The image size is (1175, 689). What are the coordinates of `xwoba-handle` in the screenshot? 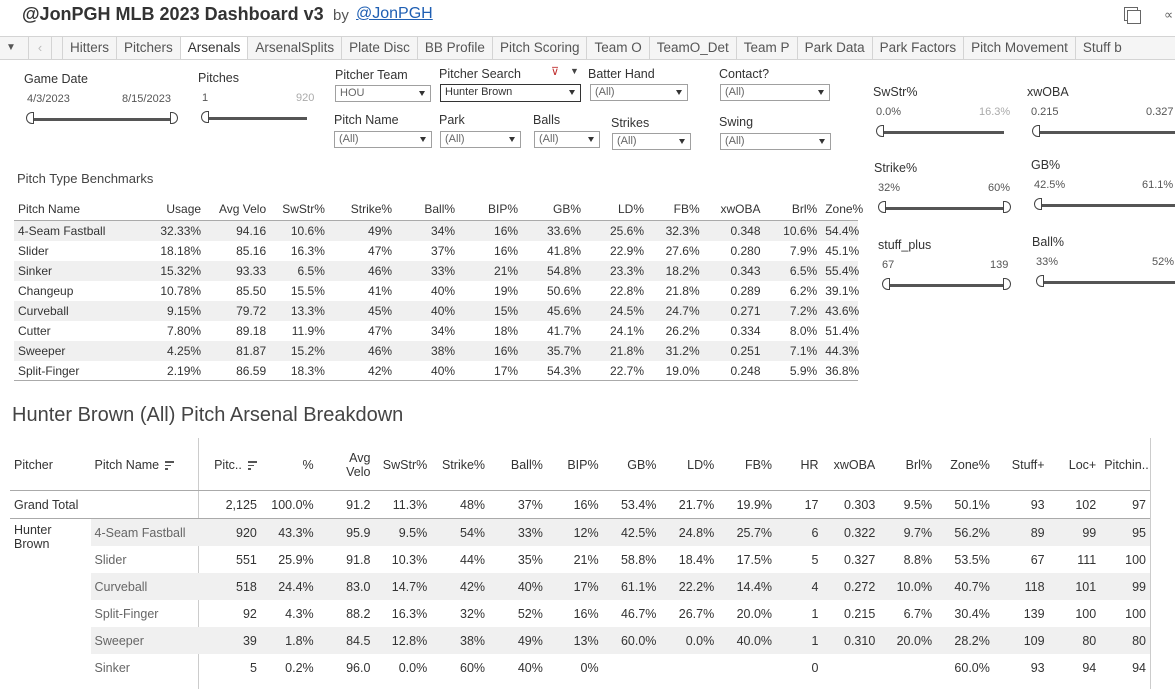 It's located at (1036, 131).